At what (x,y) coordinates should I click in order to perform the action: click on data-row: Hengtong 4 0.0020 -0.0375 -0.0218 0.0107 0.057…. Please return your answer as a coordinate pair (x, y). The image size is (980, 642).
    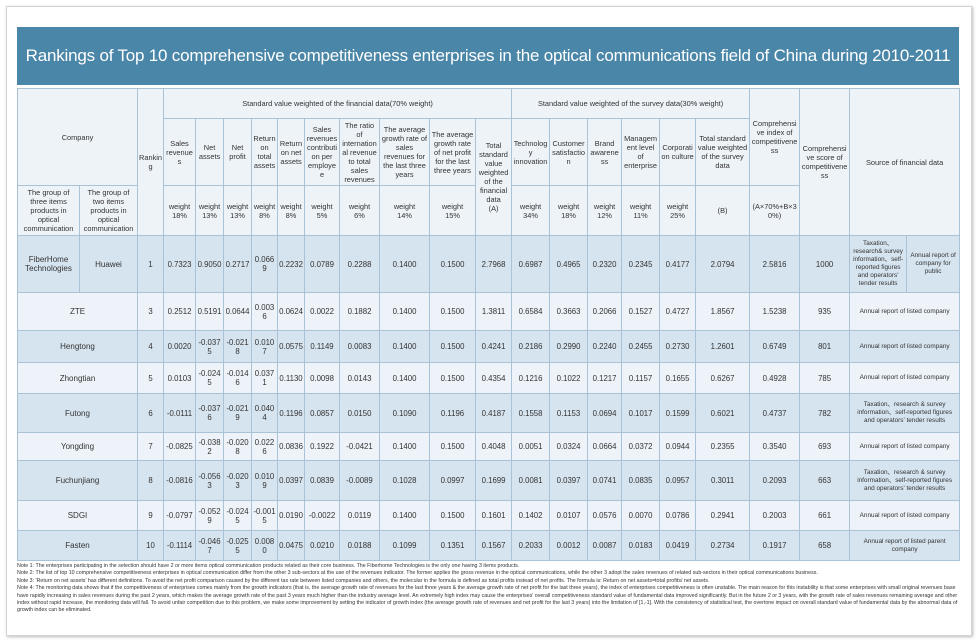
    Looking at the image, I should click on (488, 346).